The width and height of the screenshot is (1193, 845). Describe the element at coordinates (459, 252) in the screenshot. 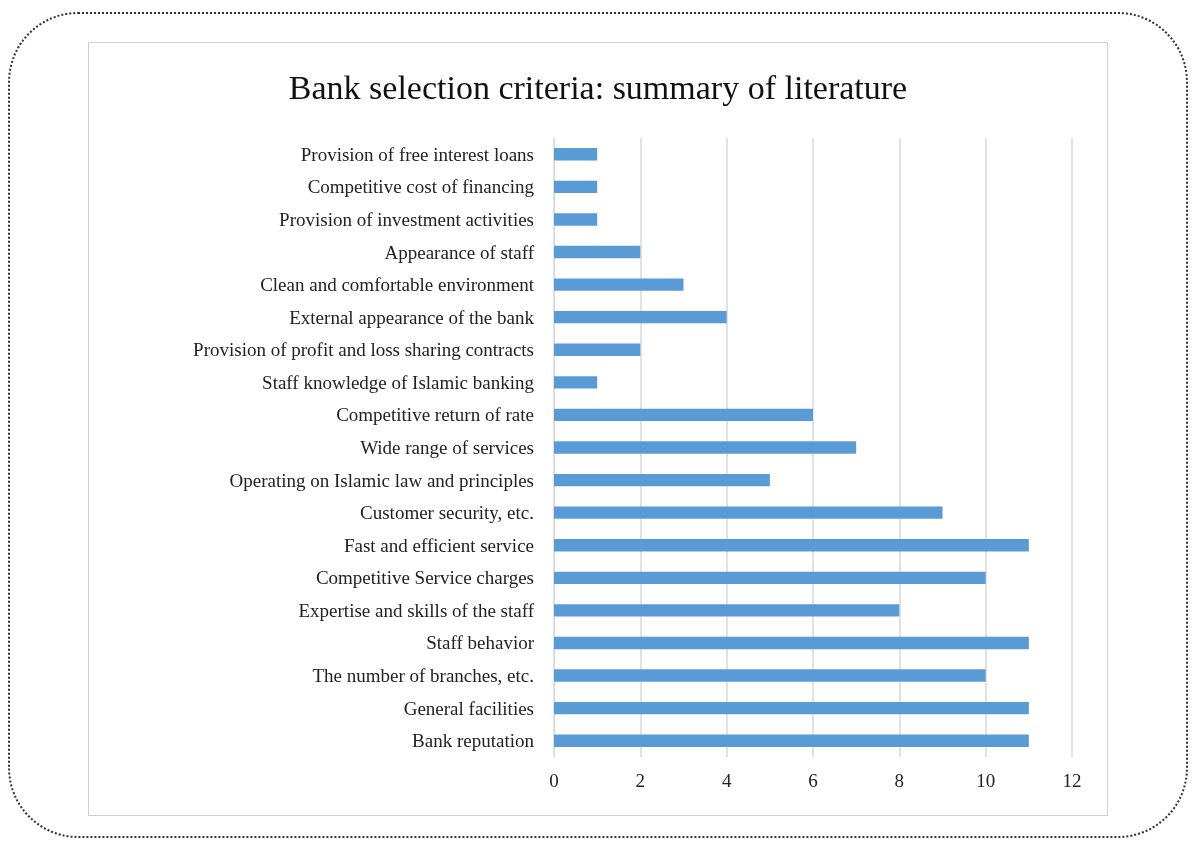

I see `y-tick-label: Appearance of staff` at that location.